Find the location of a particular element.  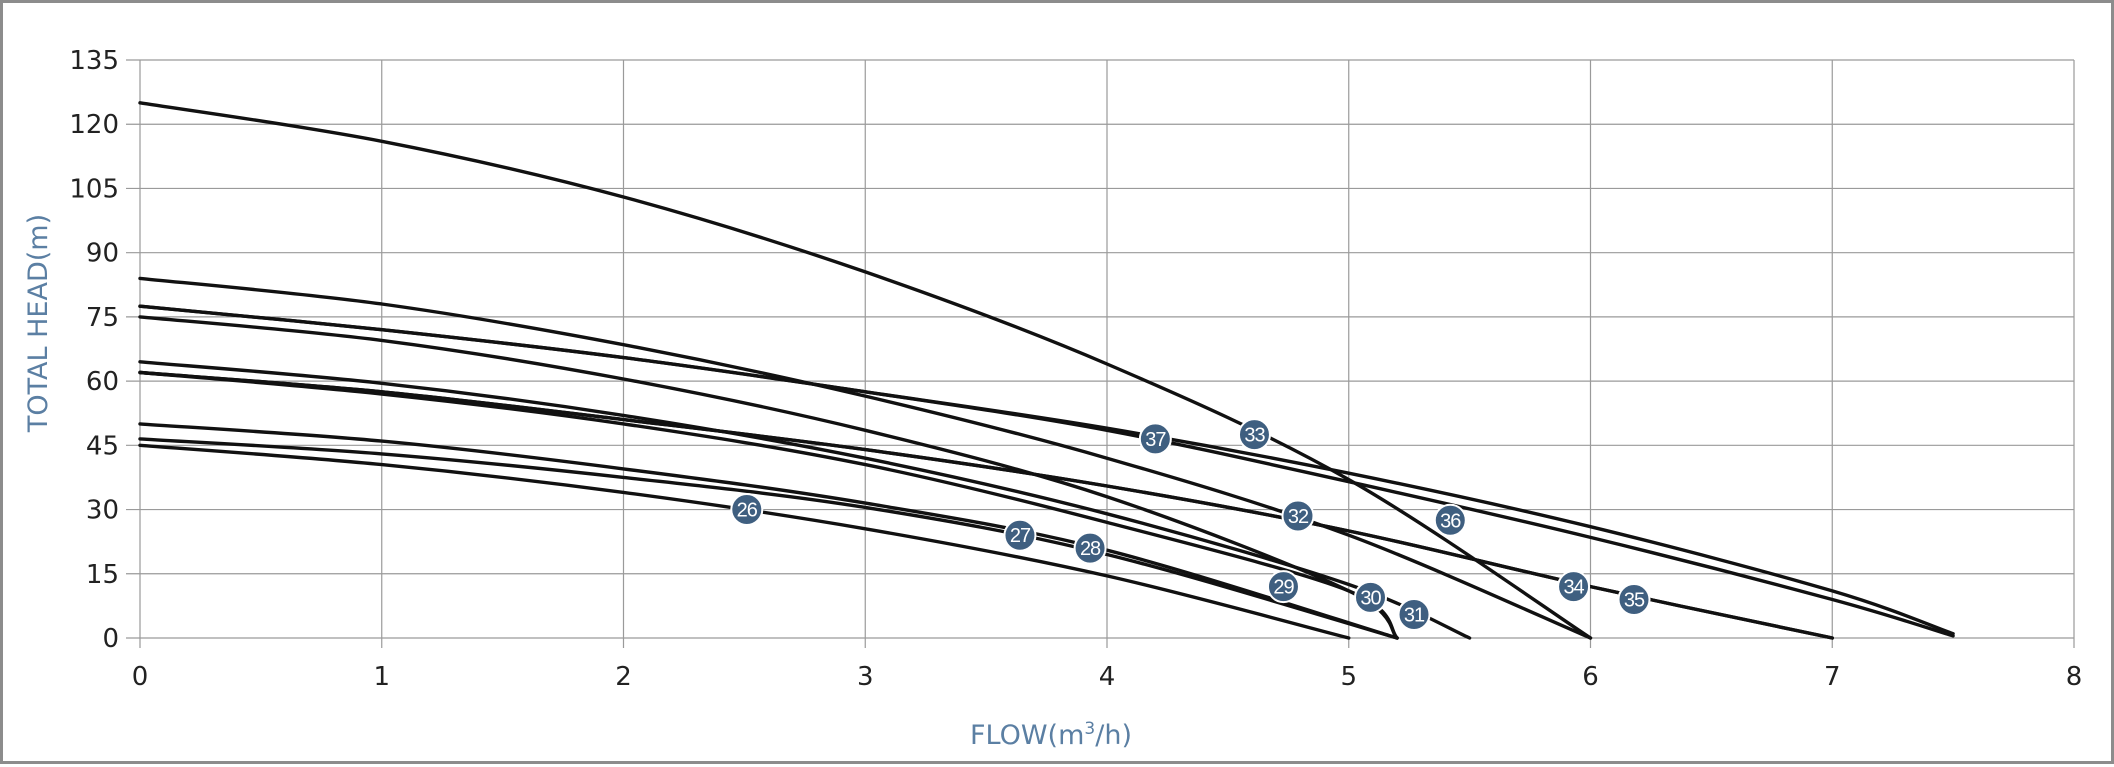

x-axis-title: FLOW(m3/h) is located at coordinates (1051, 735).